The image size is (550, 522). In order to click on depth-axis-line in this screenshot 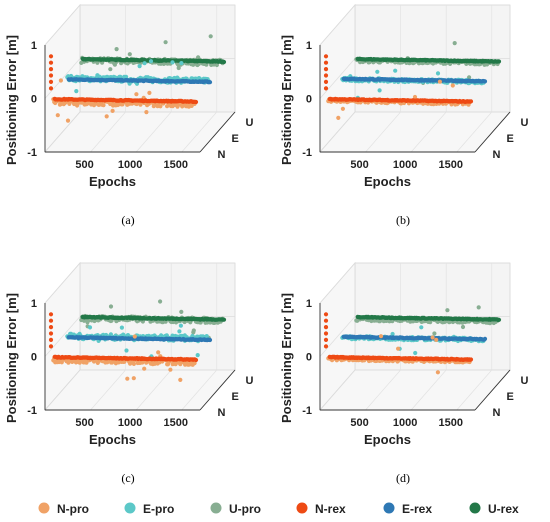, I will do `click(217, 132)`.